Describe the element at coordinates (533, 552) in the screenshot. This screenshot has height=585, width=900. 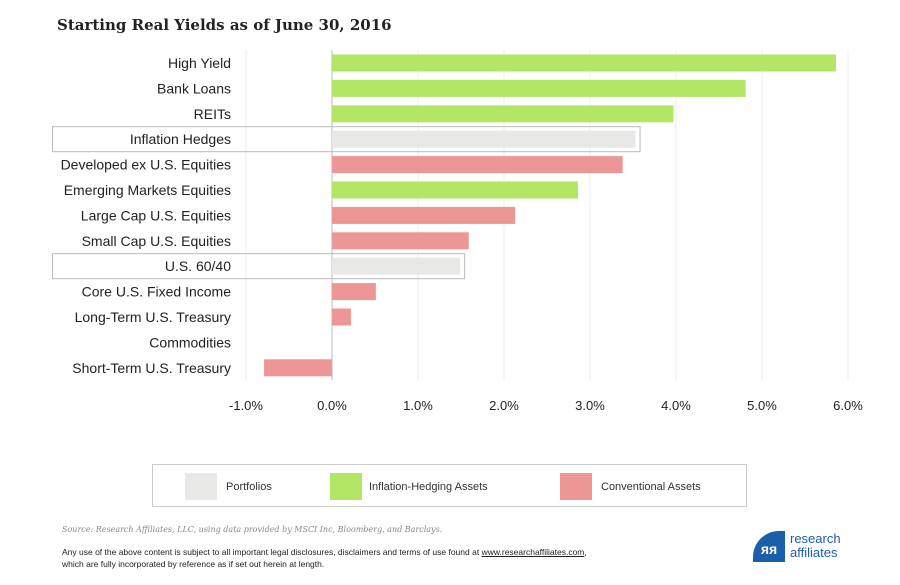
I see `website-link: www.researchaffiliates.com` at that location.